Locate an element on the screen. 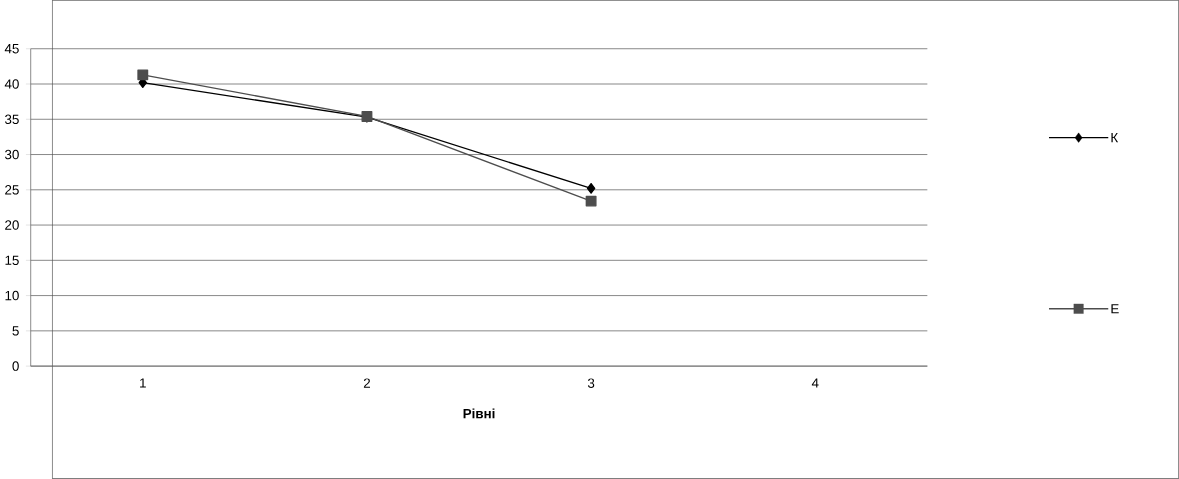 Image resolution: width=1179 pixels, height=479 pixels. y-tick-label: 40 is located at coordinates (11, 84).